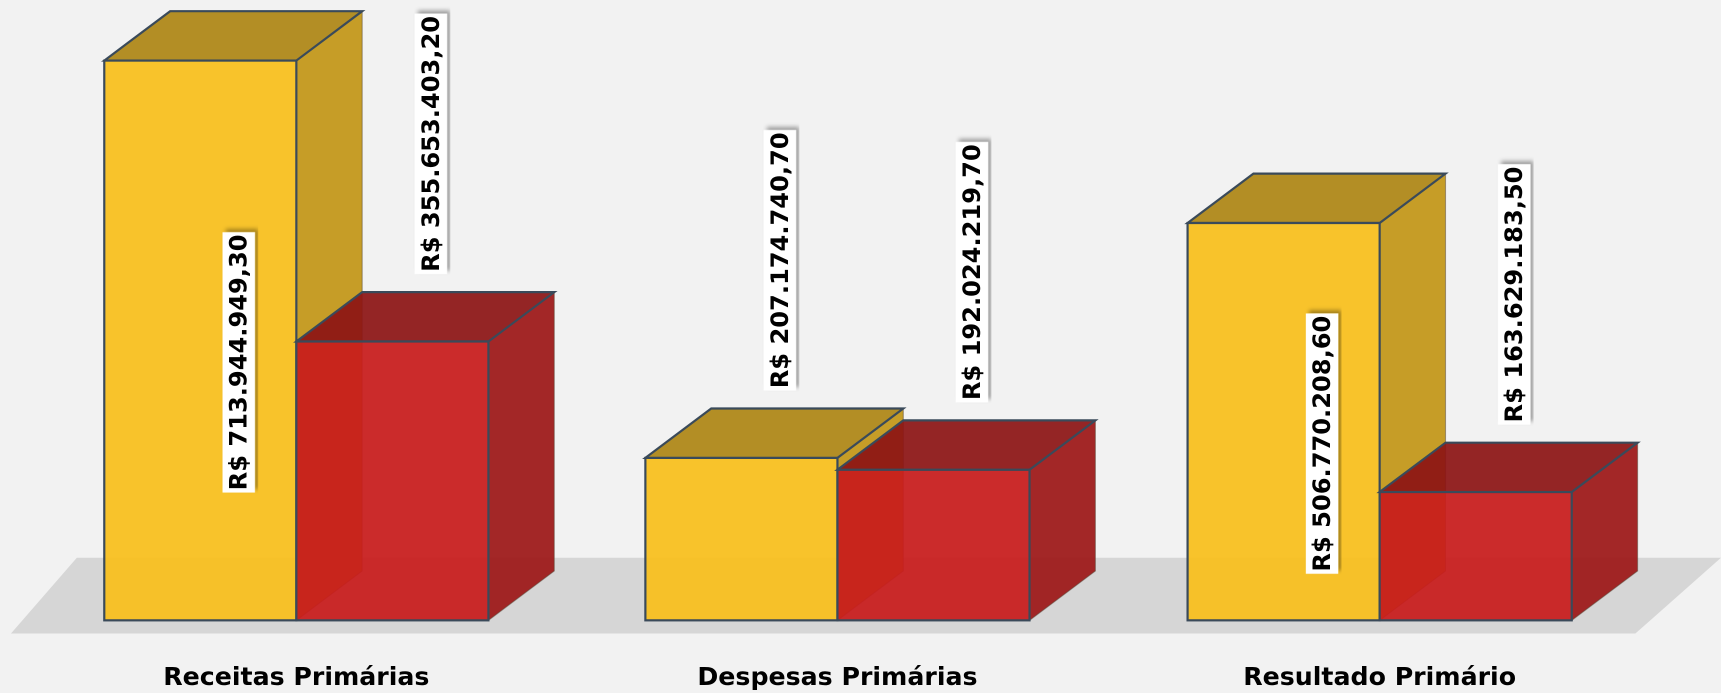 This screenshot has height=693, width=1721. Describe the element at coordinates (521, 456) in the screenshot. I see `bar-side` at that location.